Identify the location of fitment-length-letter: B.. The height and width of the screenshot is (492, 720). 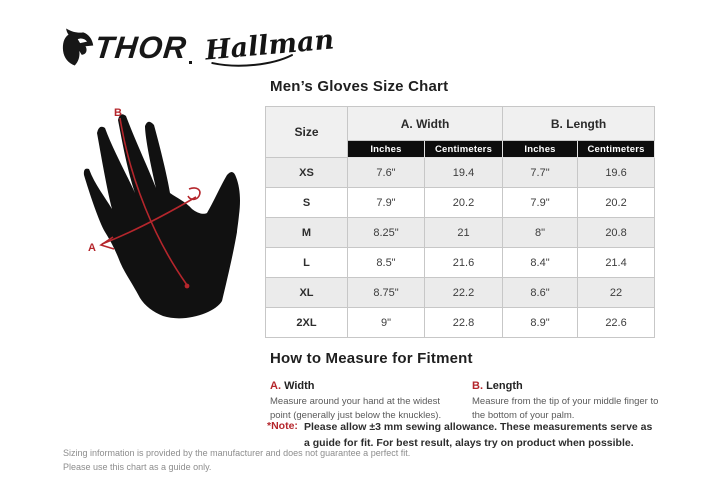
(477, 386).